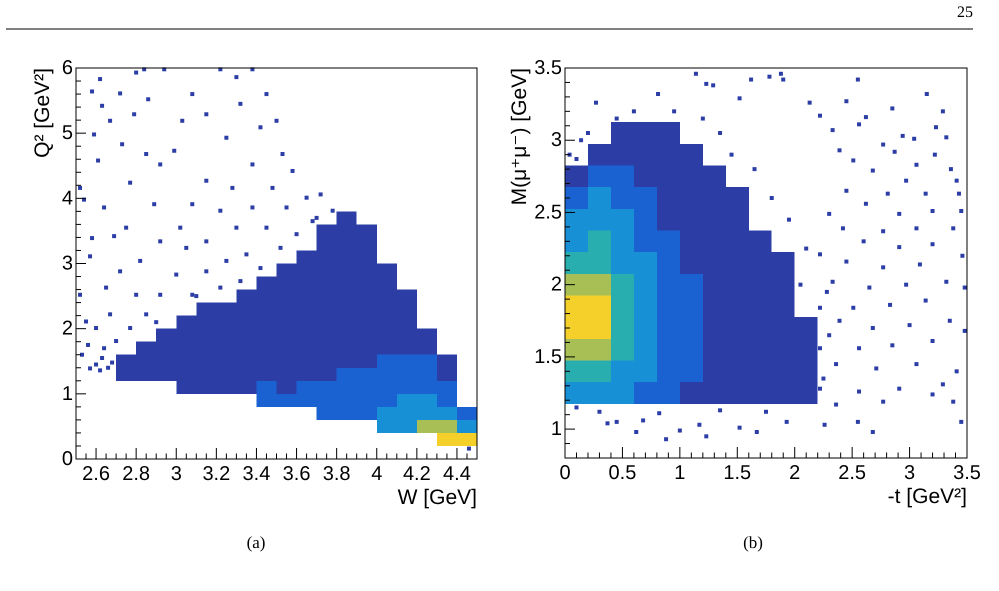 The height and width of the screenshot is (591, 999). Describe the element at coordinates (548, 357) in the screenshot. I see `y-tick-label: 1.5` at that location.